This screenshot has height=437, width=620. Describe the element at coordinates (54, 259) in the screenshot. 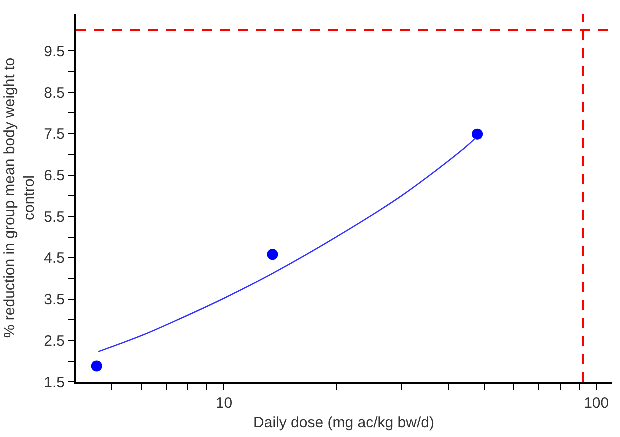

I see `y-tick-label: 4.5` at that location.